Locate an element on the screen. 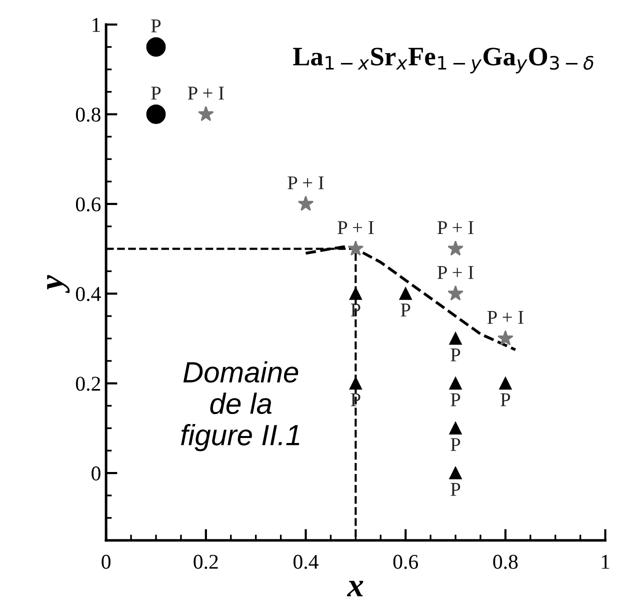  y-tick-label: 1 is located at coordinates (96, 25).